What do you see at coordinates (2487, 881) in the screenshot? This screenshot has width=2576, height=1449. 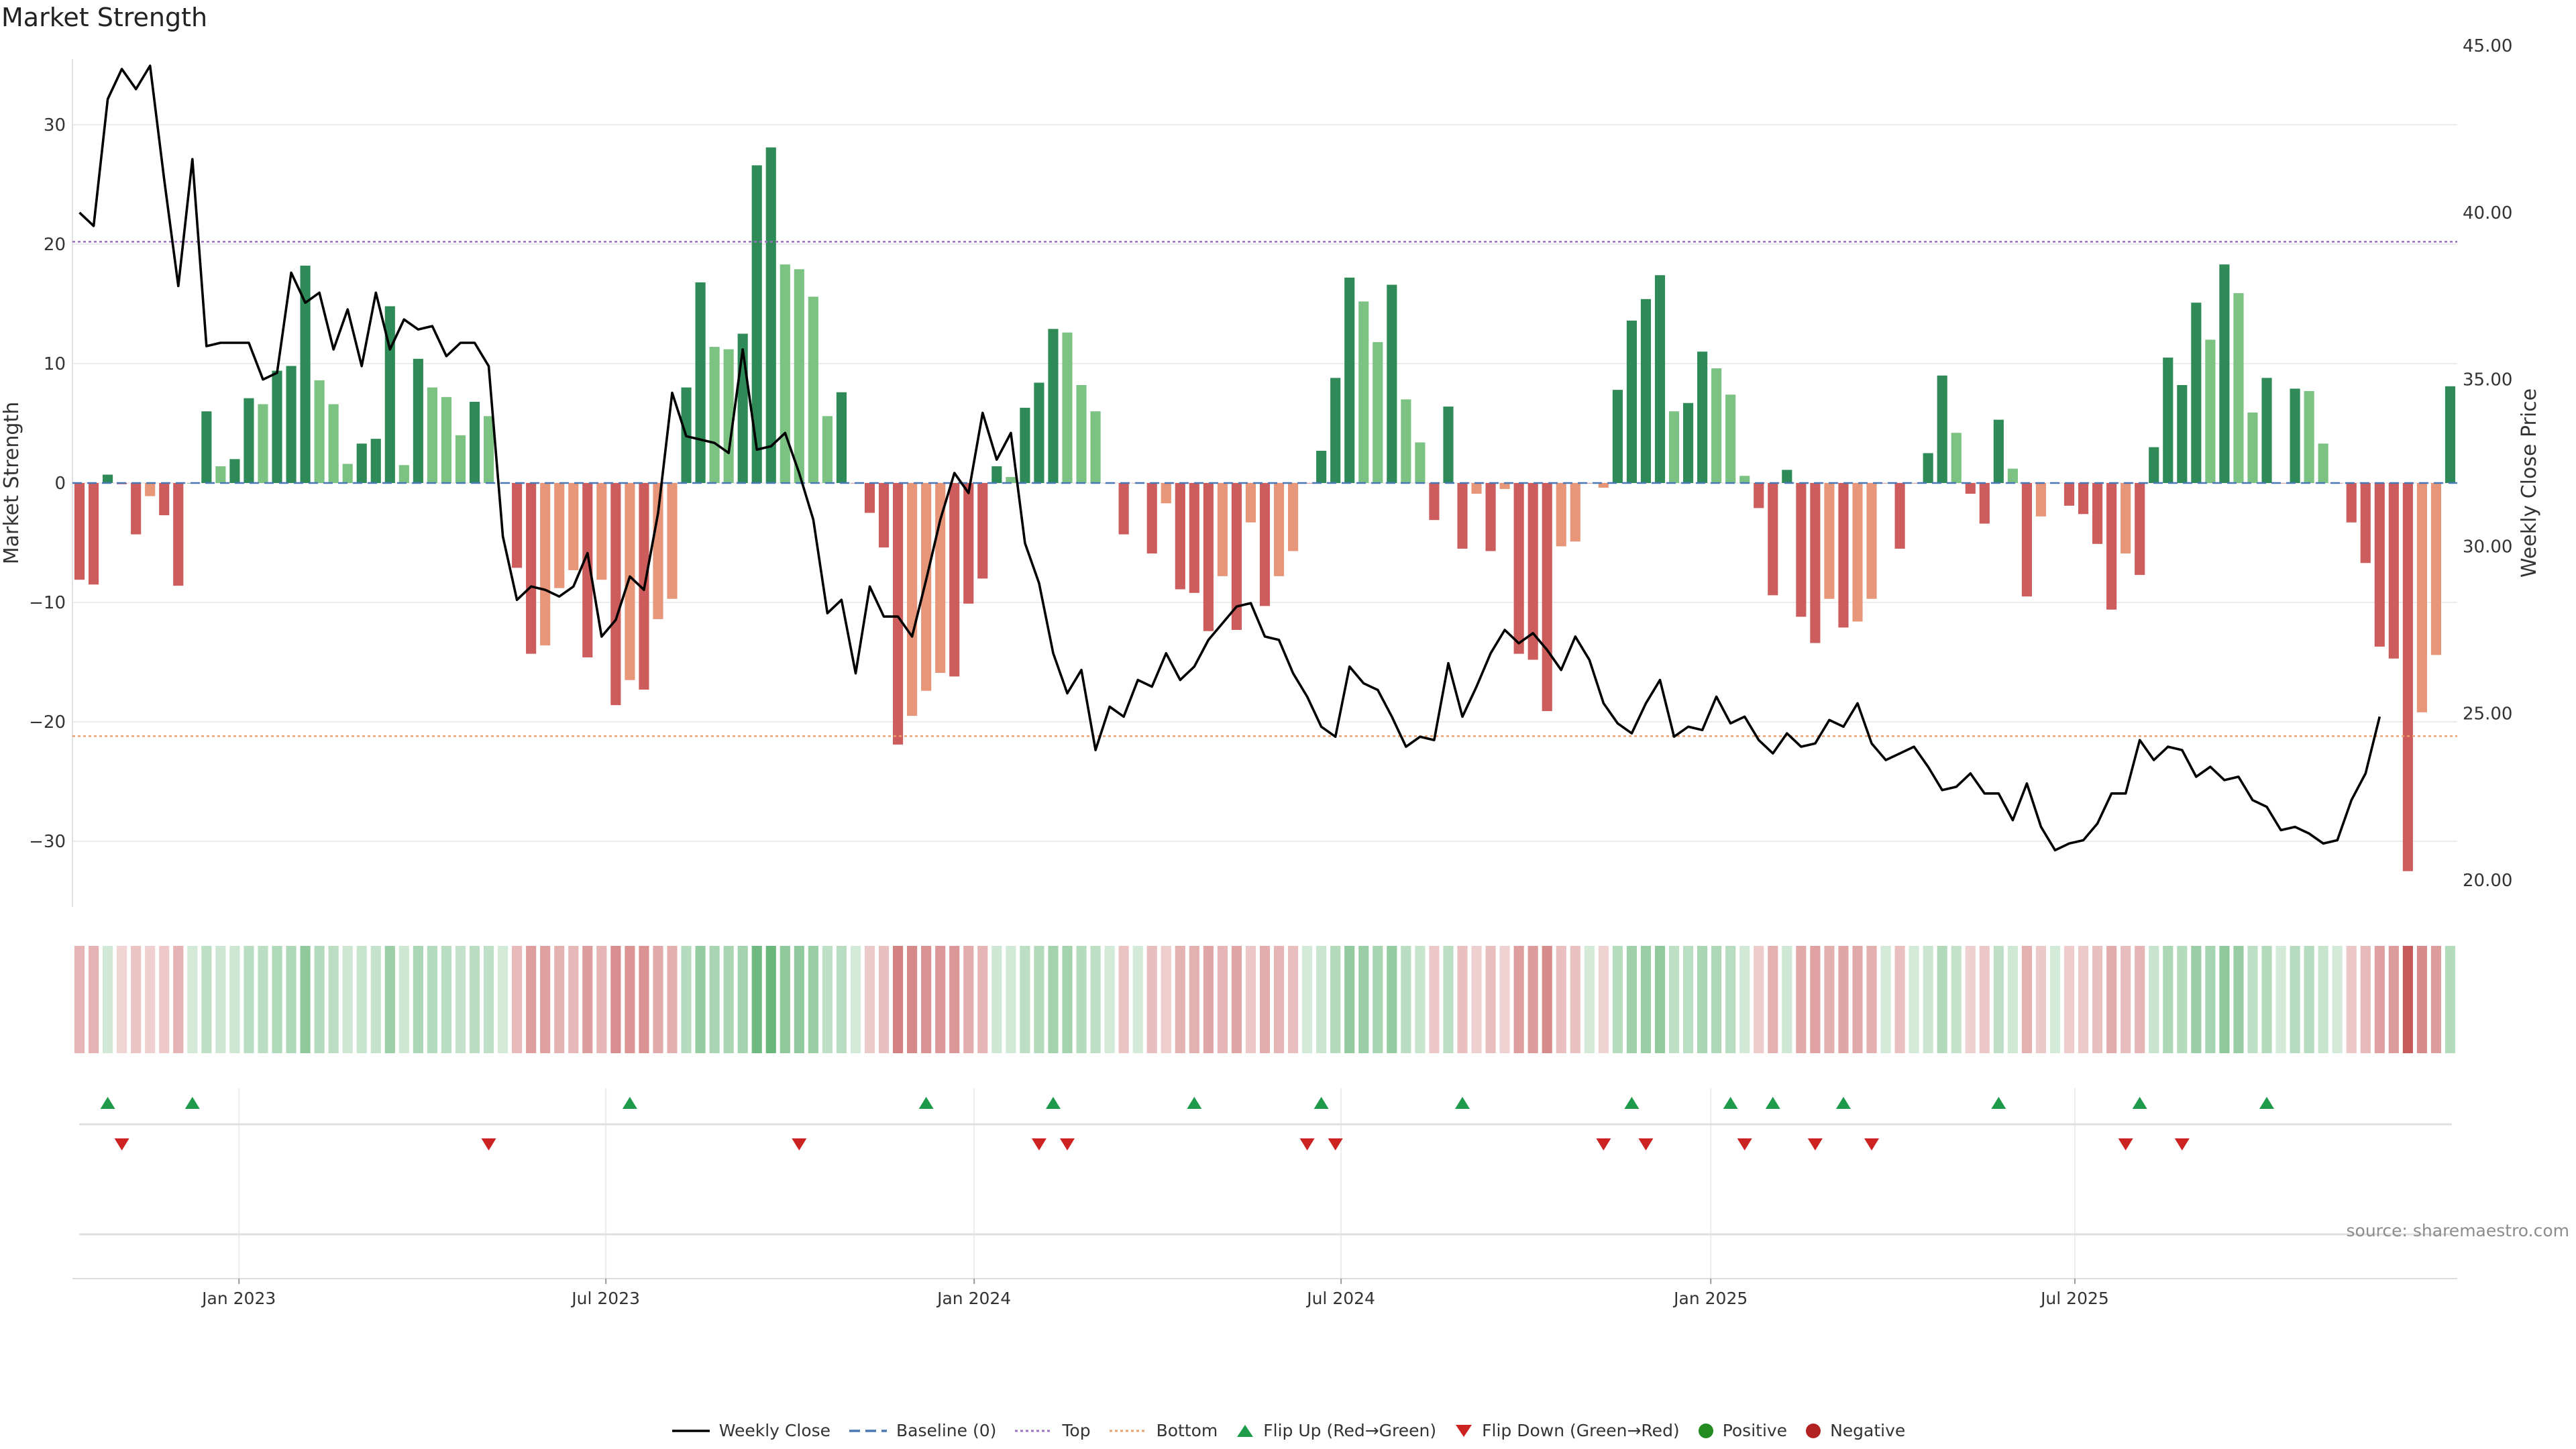 I see `y2-tick-label: 20.00` at bounding box center [2487, 881].